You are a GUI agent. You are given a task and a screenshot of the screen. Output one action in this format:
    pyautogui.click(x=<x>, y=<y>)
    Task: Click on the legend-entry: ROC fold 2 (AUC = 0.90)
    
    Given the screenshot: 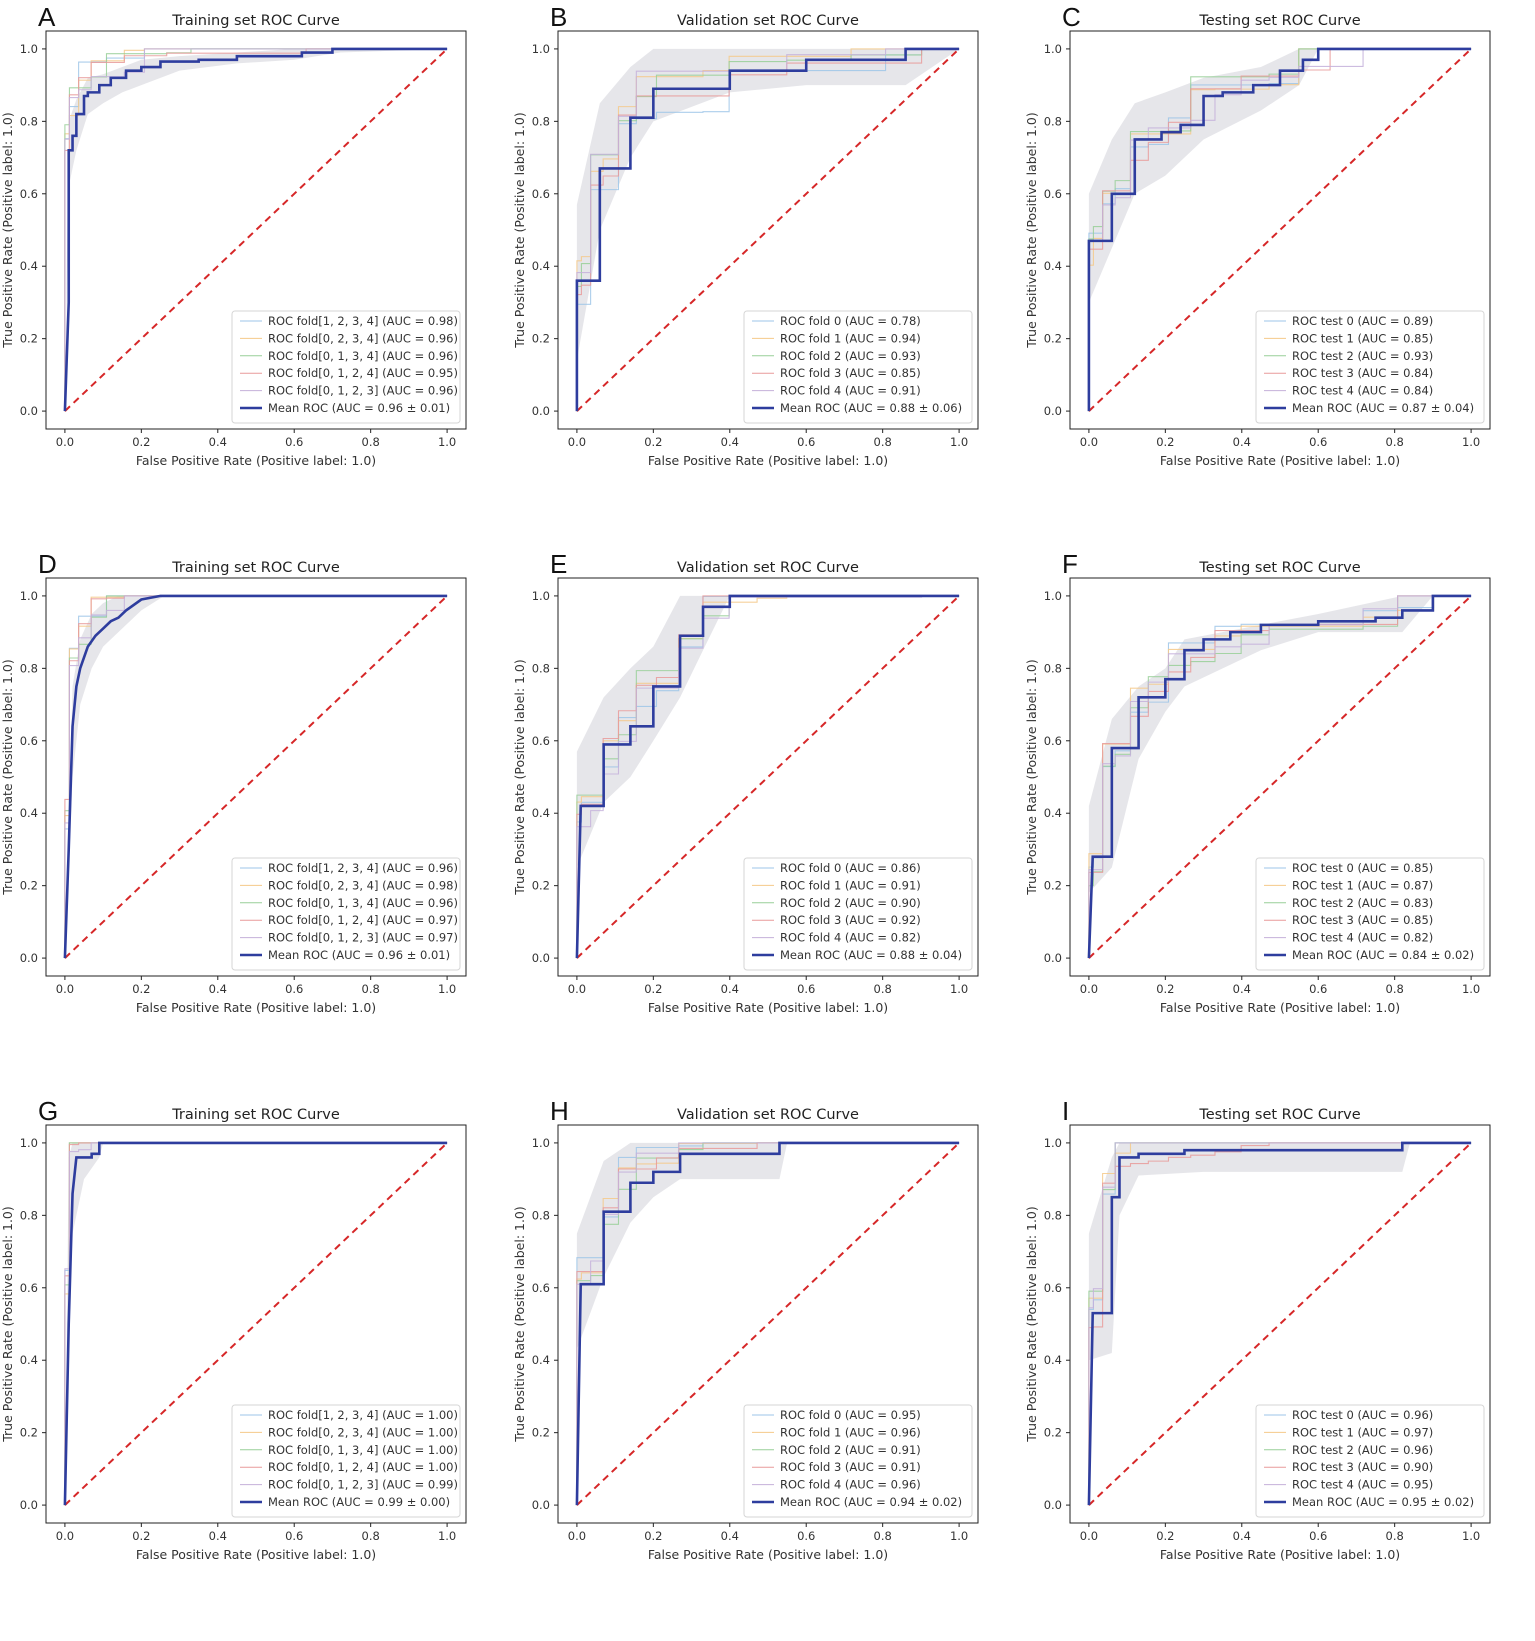 What is the action you would take?
    pyautogui.click(x=850, y=903)
    